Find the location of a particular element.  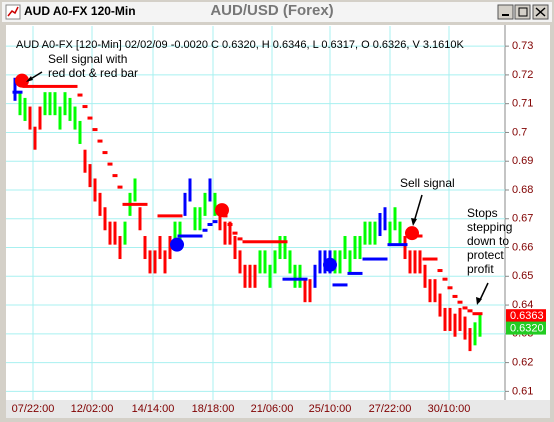

window-title: AUD A0-FX 120-Min is located at coordinates (80, 11).